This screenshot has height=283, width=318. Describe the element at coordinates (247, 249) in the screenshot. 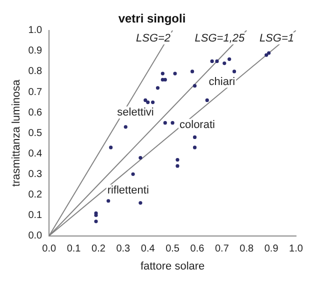

I see `x-tick-label: 0.8` at that location.